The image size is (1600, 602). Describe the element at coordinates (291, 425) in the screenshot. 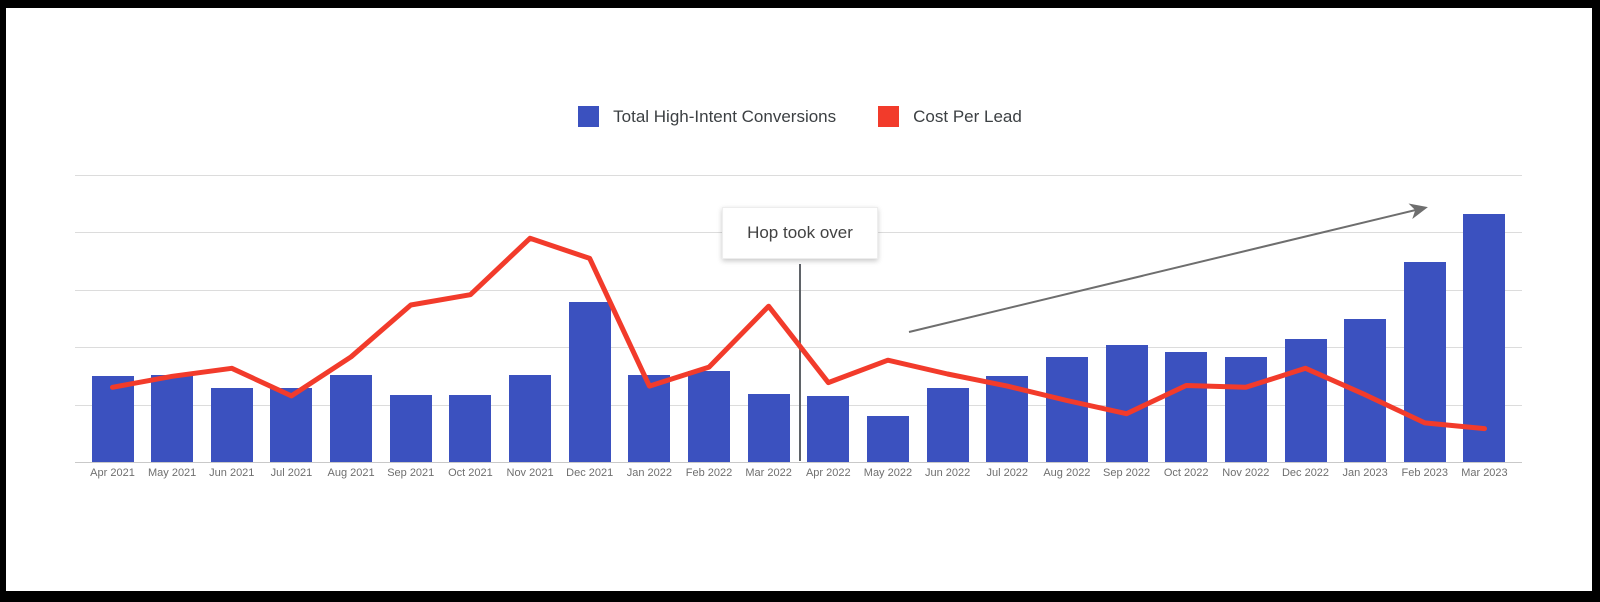

I see `bar-jul-2021` at that location.